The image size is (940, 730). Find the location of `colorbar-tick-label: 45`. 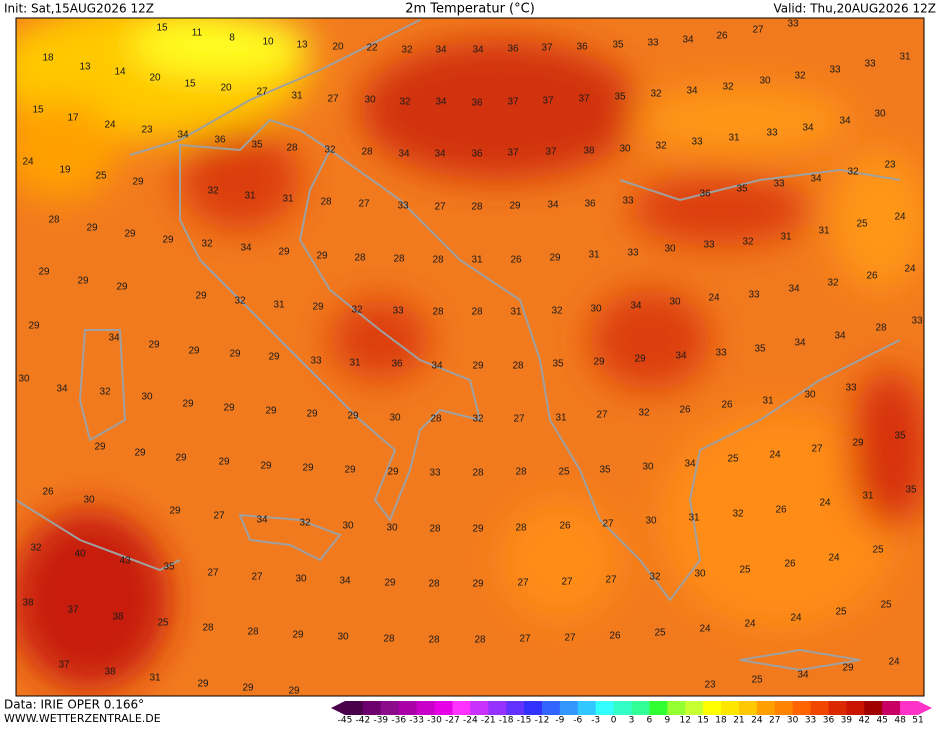

colorbar-tick-label: 45 is located at coordinates (881, 721).